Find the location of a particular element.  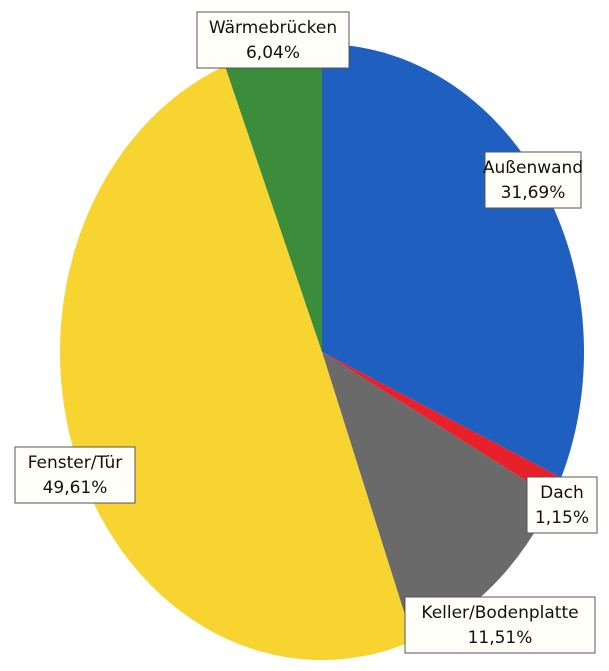

slice-value-label: 31,69% is located at coordinates (533, 193).